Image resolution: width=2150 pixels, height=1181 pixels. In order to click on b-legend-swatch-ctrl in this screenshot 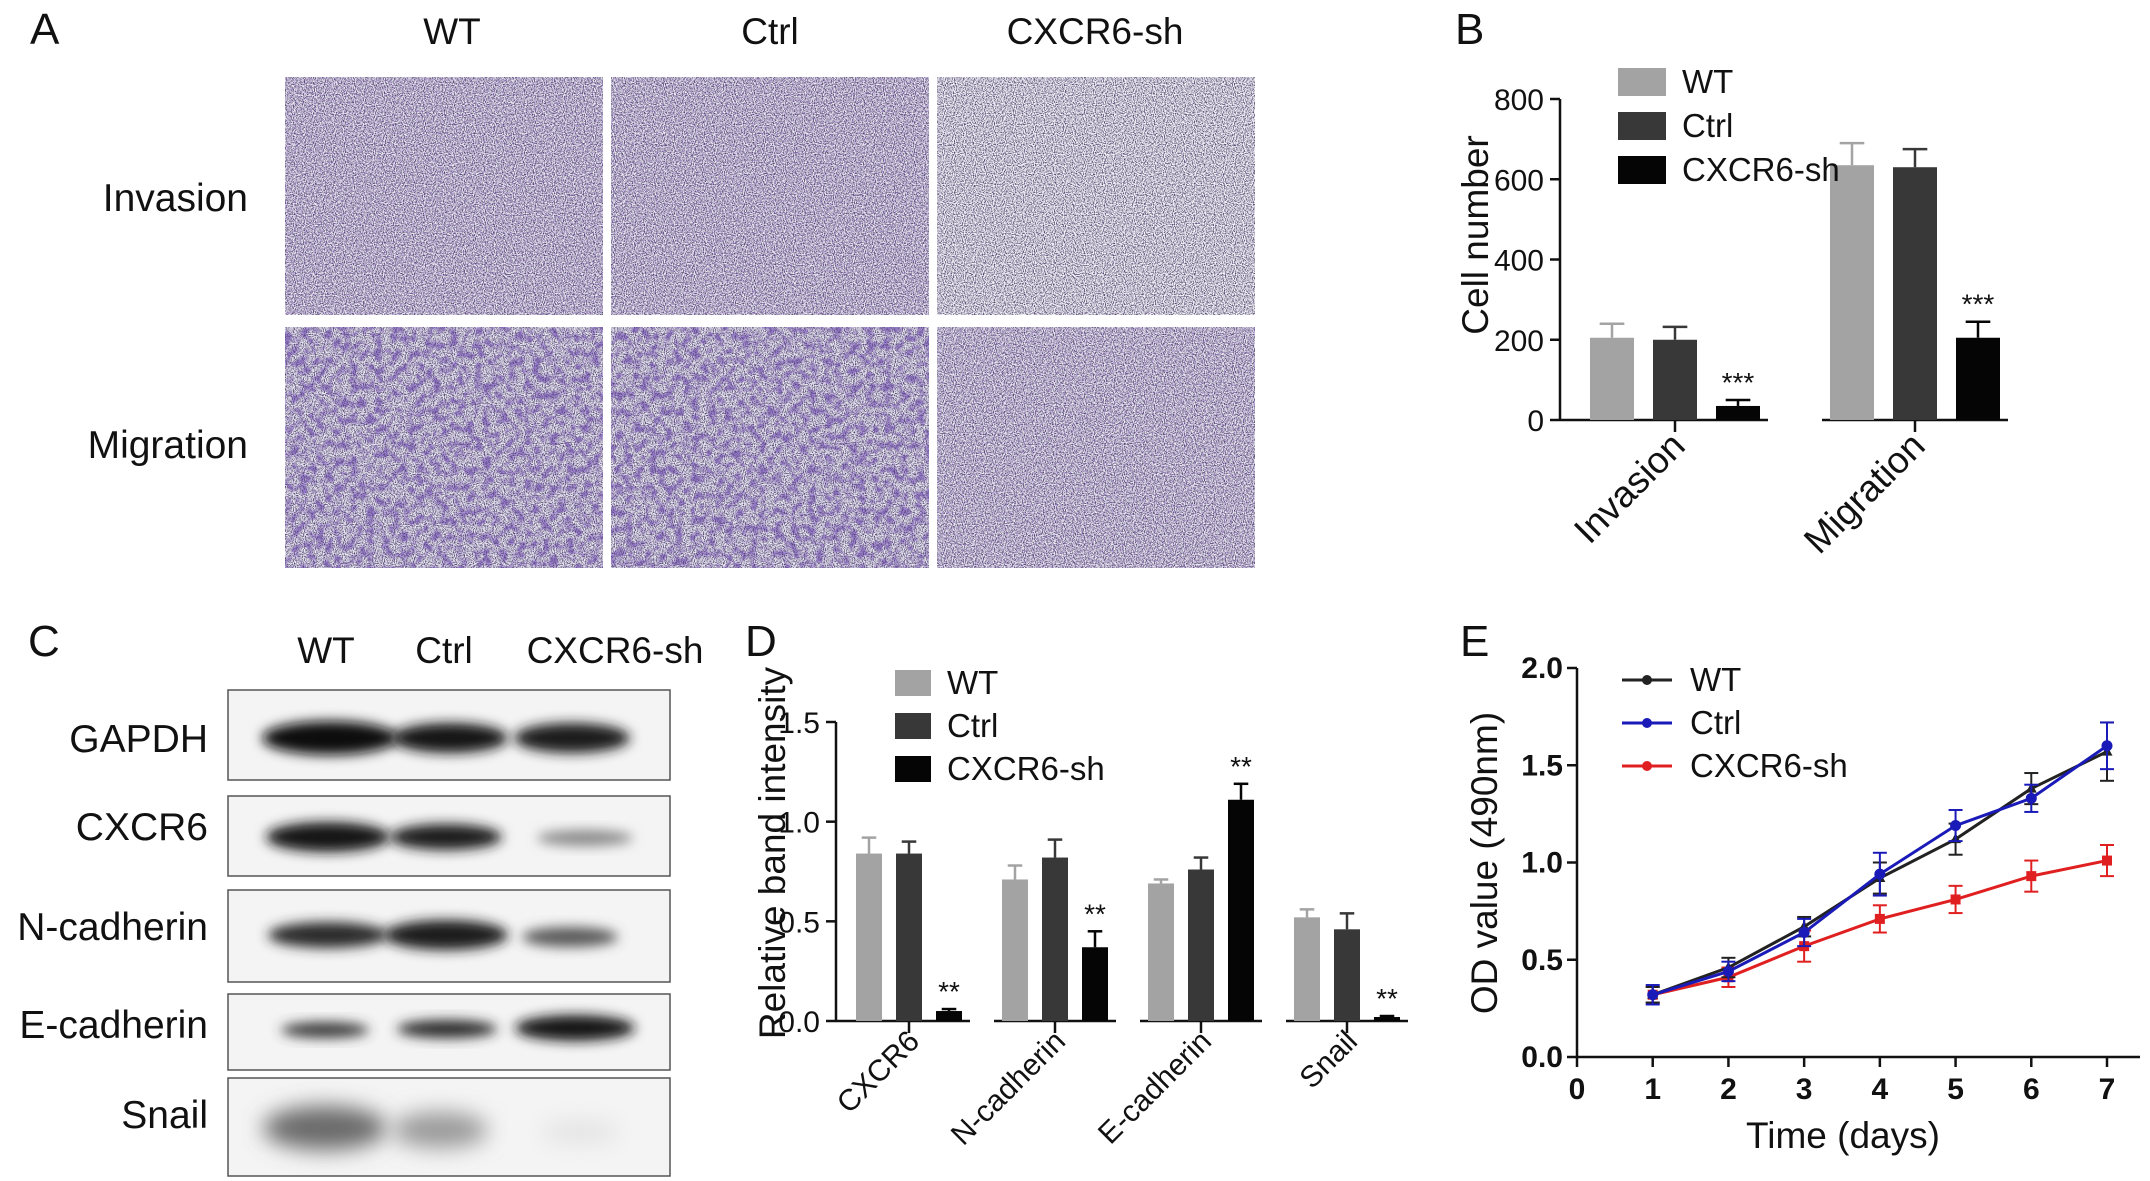, I will do `click(1642, 126)`.